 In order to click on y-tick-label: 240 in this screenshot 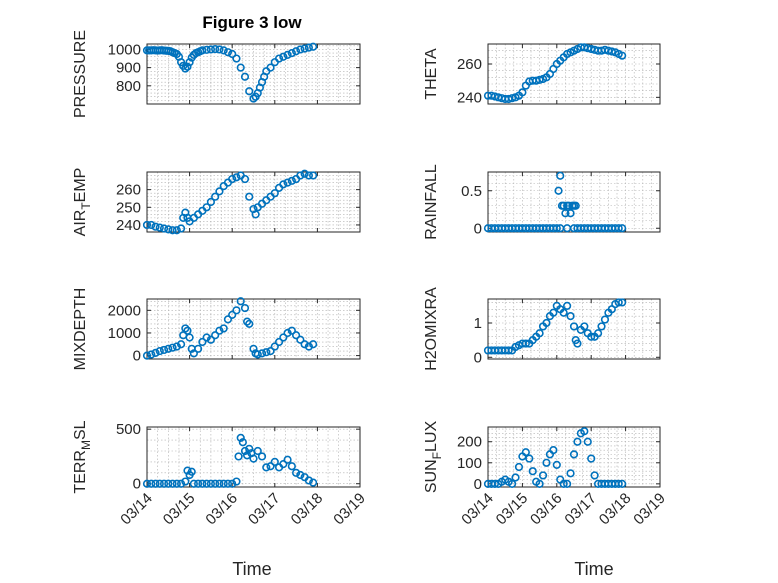, I will do `click(128, 225)`.